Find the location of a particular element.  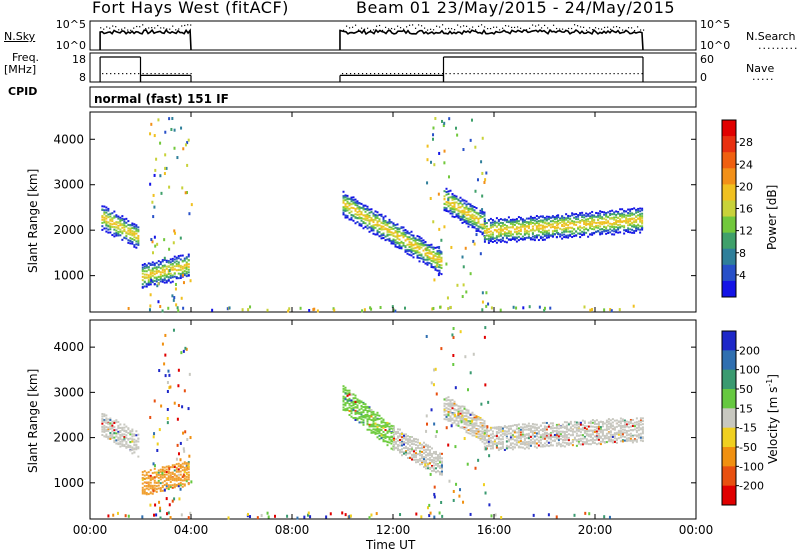

power-ytick: 1000 is located at coordinates (68, 276).